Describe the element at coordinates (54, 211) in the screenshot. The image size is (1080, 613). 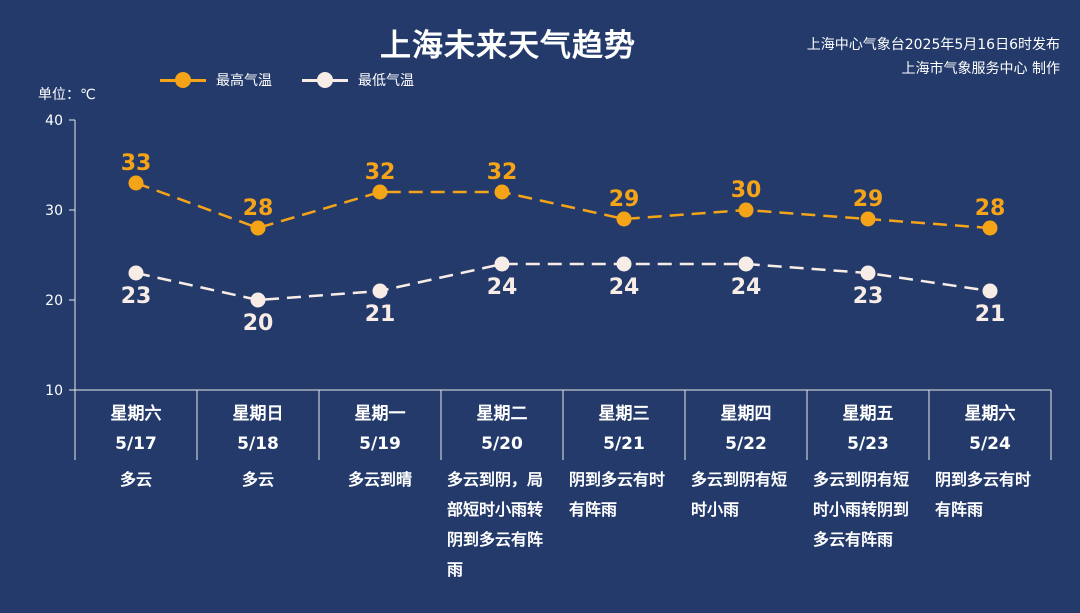
I see `y-tick-label: 30` at that location.